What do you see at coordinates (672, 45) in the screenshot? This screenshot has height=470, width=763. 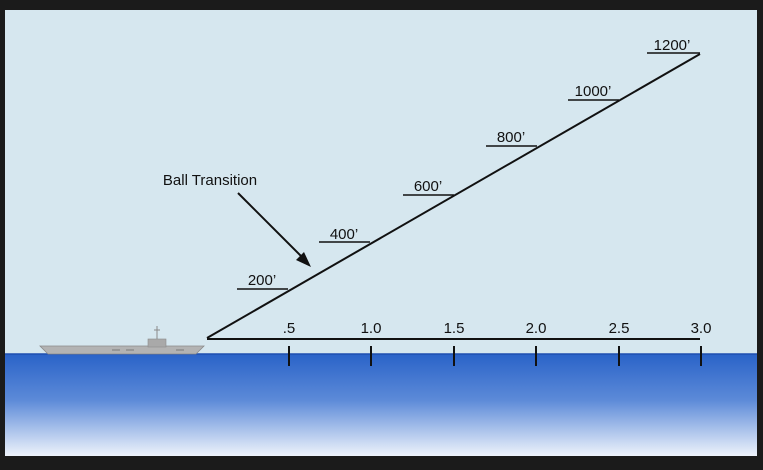 I see `altitude-label-1200: 1200’` at bounding box center [672, 45].